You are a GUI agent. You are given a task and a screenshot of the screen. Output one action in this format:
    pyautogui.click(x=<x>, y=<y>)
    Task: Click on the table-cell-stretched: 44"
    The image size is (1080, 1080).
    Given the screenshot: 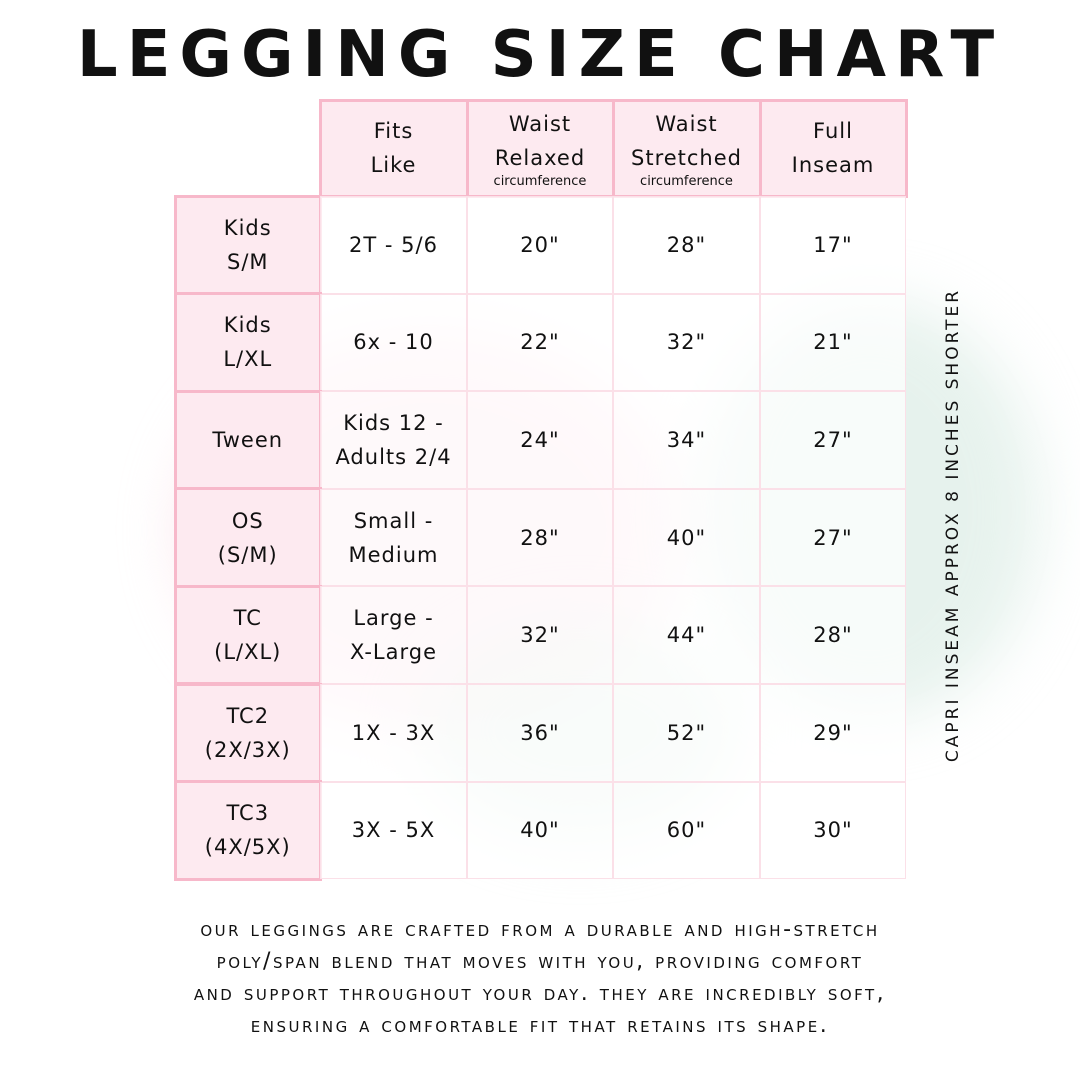 What is the action you would take?
    pyautogui.click(x=686, y=635)
    